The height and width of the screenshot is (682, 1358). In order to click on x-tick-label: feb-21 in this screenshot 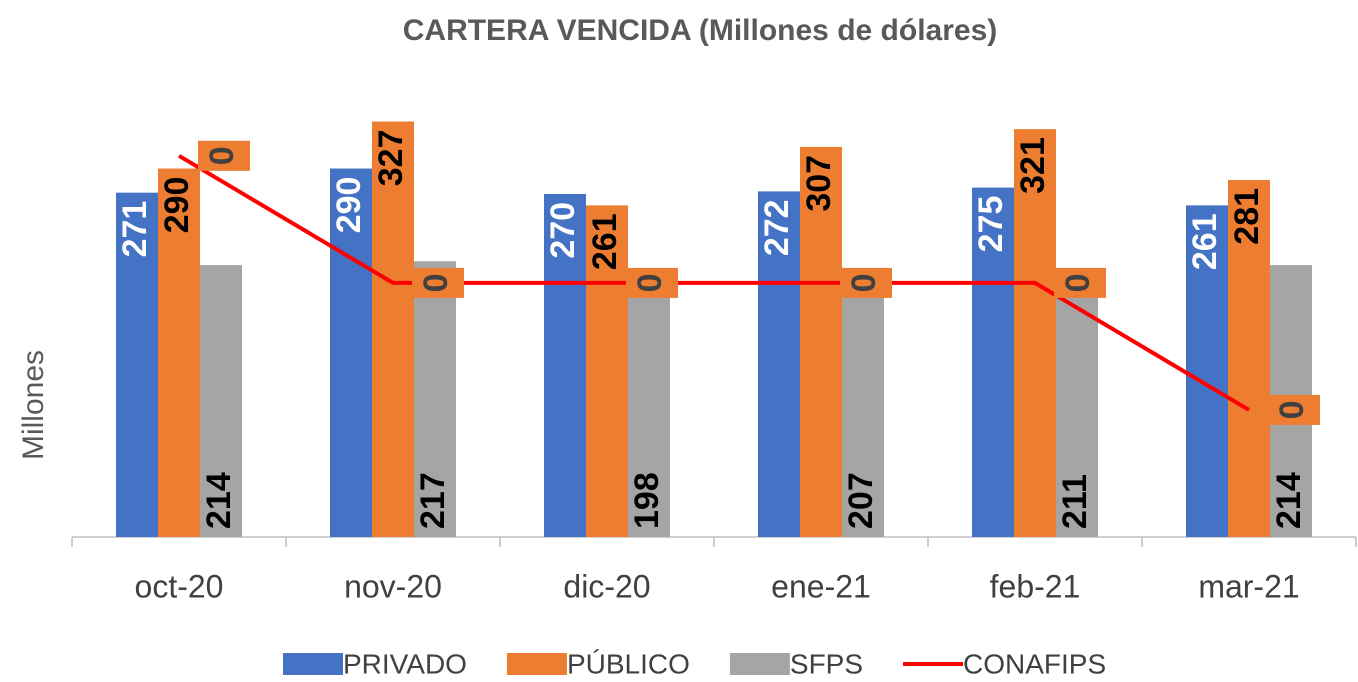, I will do `click(1035, 586)`.